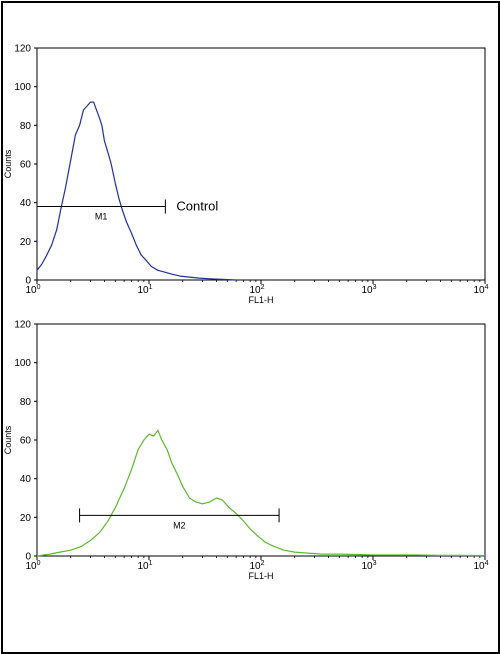 Image resolution: width=500 pixels, height=654 pixels. I want to click on gate-label: M1, so click(101, 217).